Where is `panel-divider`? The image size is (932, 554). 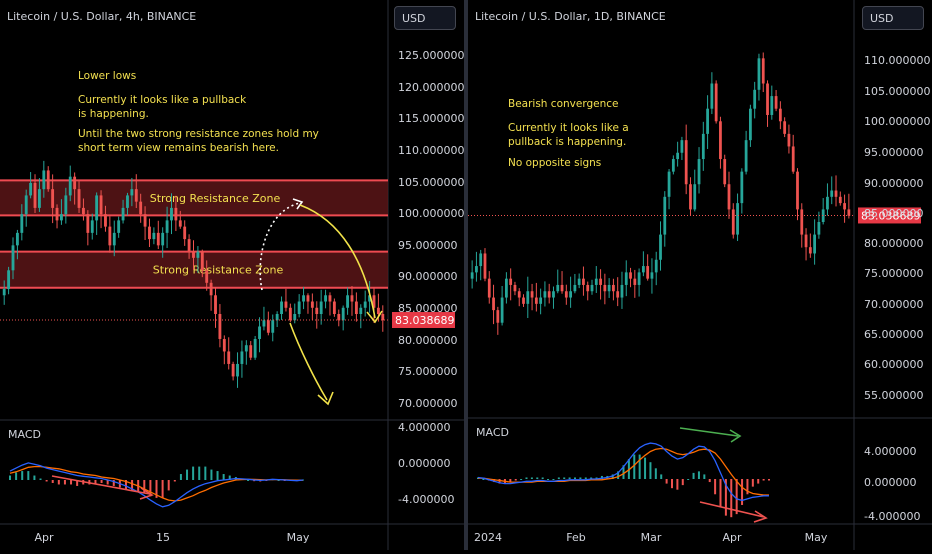
panel-divider is located at coordinates (466, 275).